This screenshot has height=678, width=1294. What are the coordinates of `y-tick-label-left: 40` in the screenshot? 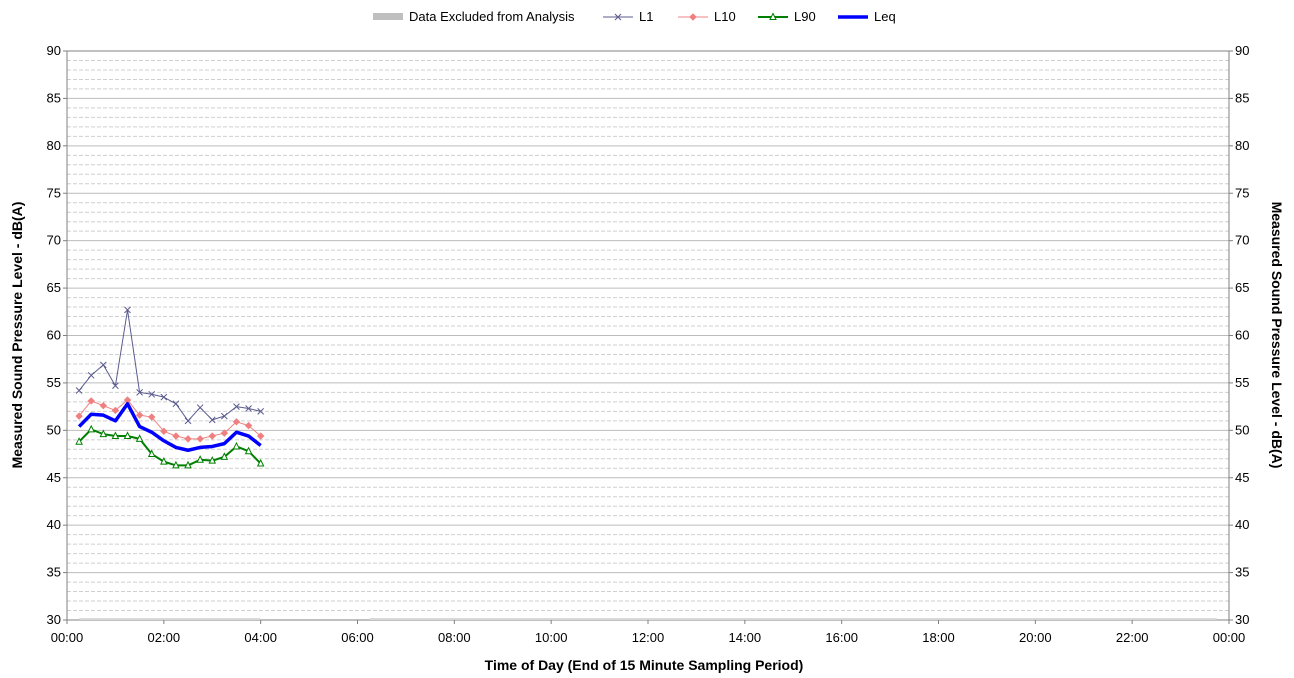 It's located at (54, 524).